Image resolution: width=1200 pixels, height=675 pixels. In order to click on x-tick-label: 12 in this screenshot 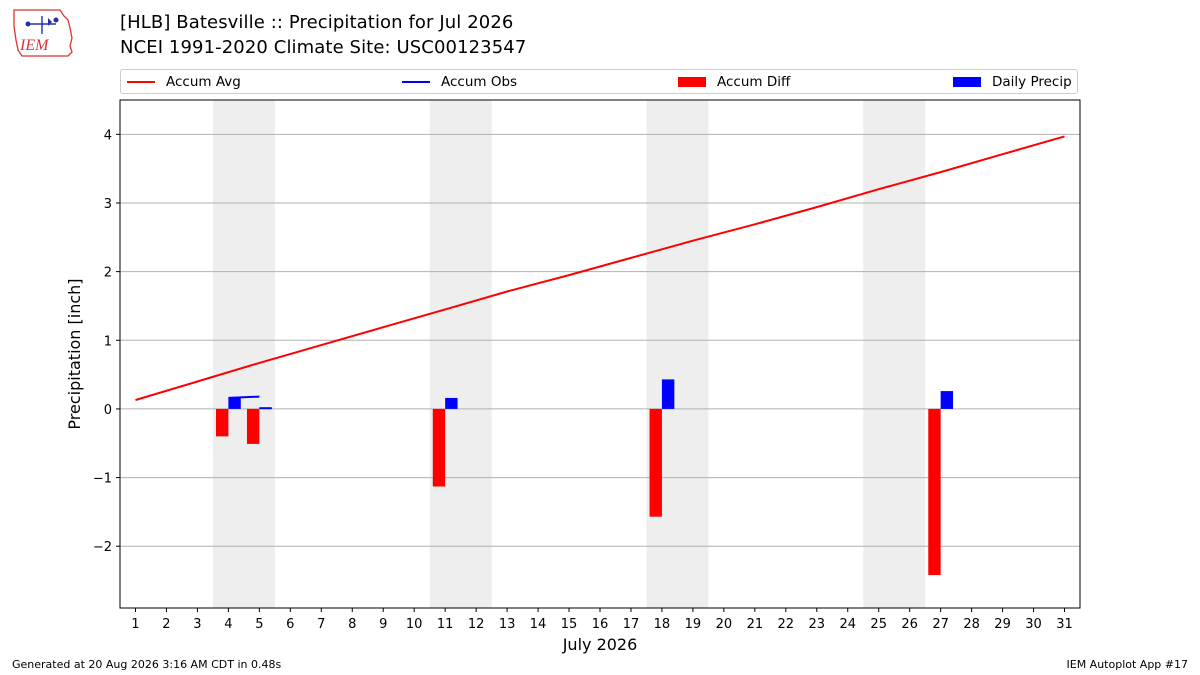, I will do `click(476, 624)`.